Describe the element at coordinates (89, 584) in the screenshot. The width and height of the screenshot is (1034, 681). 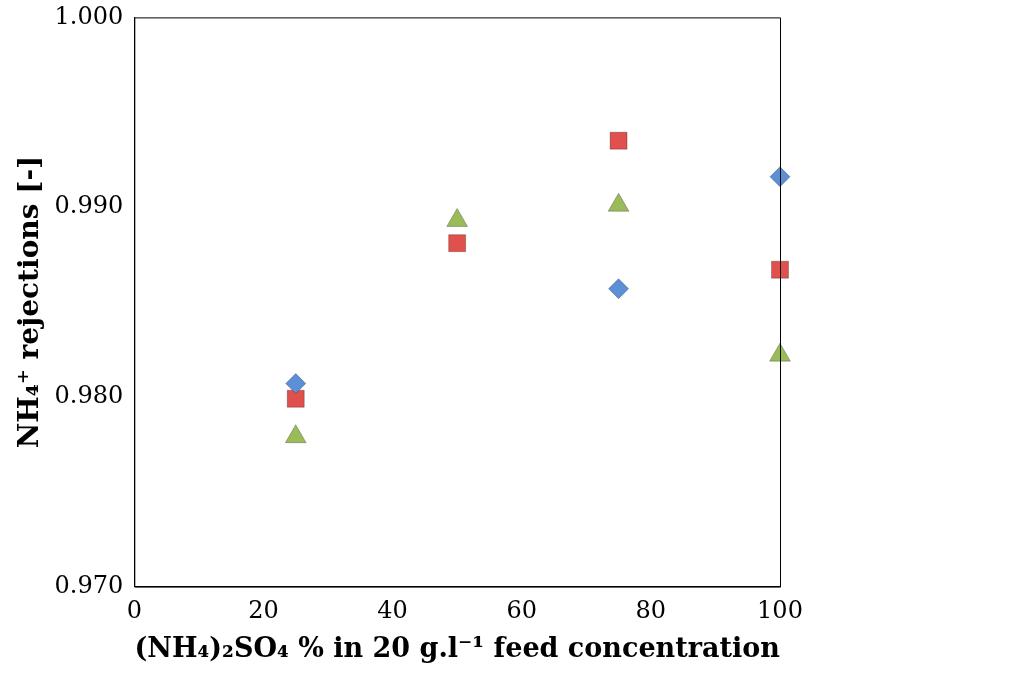
I see `y-tick-label: 0.970` at that location.